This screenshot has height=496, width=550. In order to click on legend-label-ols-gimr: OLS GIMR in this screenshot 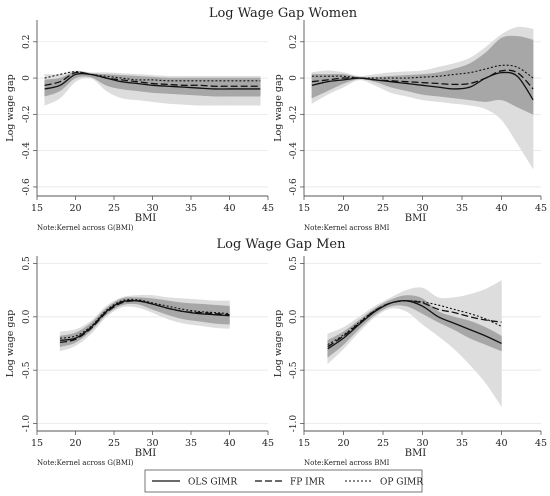, I will do `click(212, 483)`.